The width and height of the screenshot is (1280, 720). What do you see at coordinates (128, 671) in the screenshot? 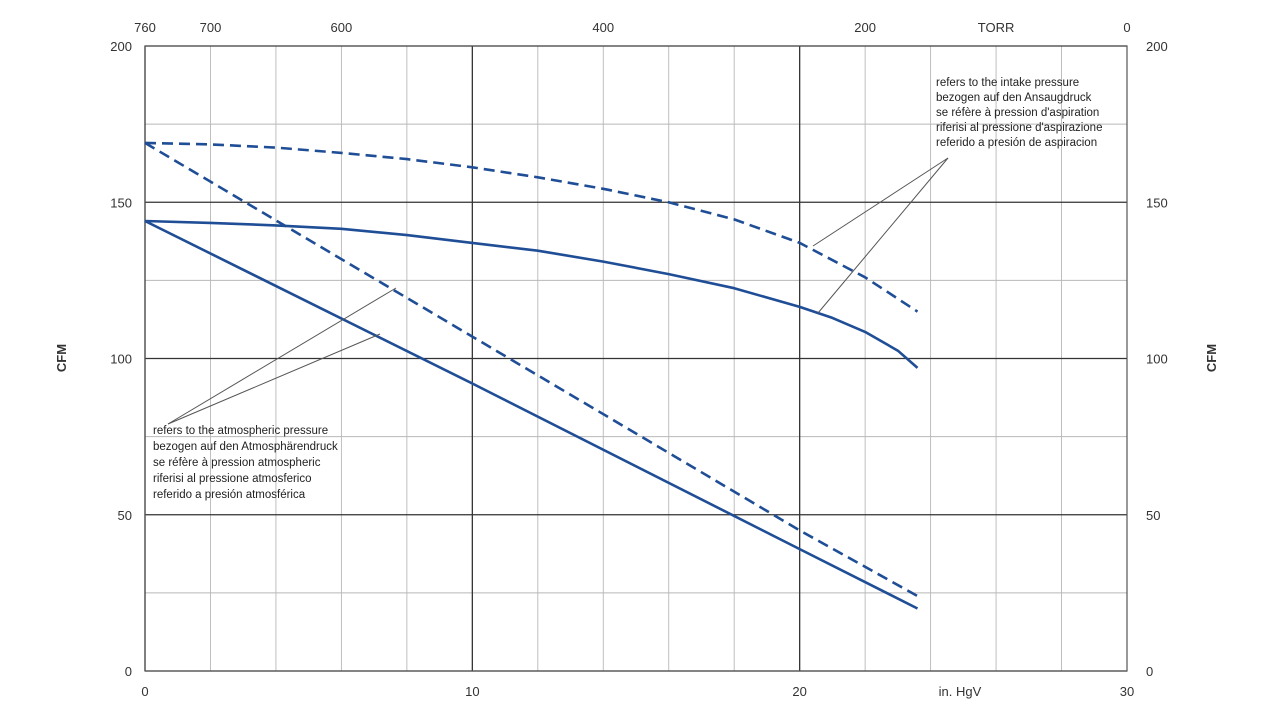
I see `y-tick-label-left: 0` at bounding box center [128, 671].